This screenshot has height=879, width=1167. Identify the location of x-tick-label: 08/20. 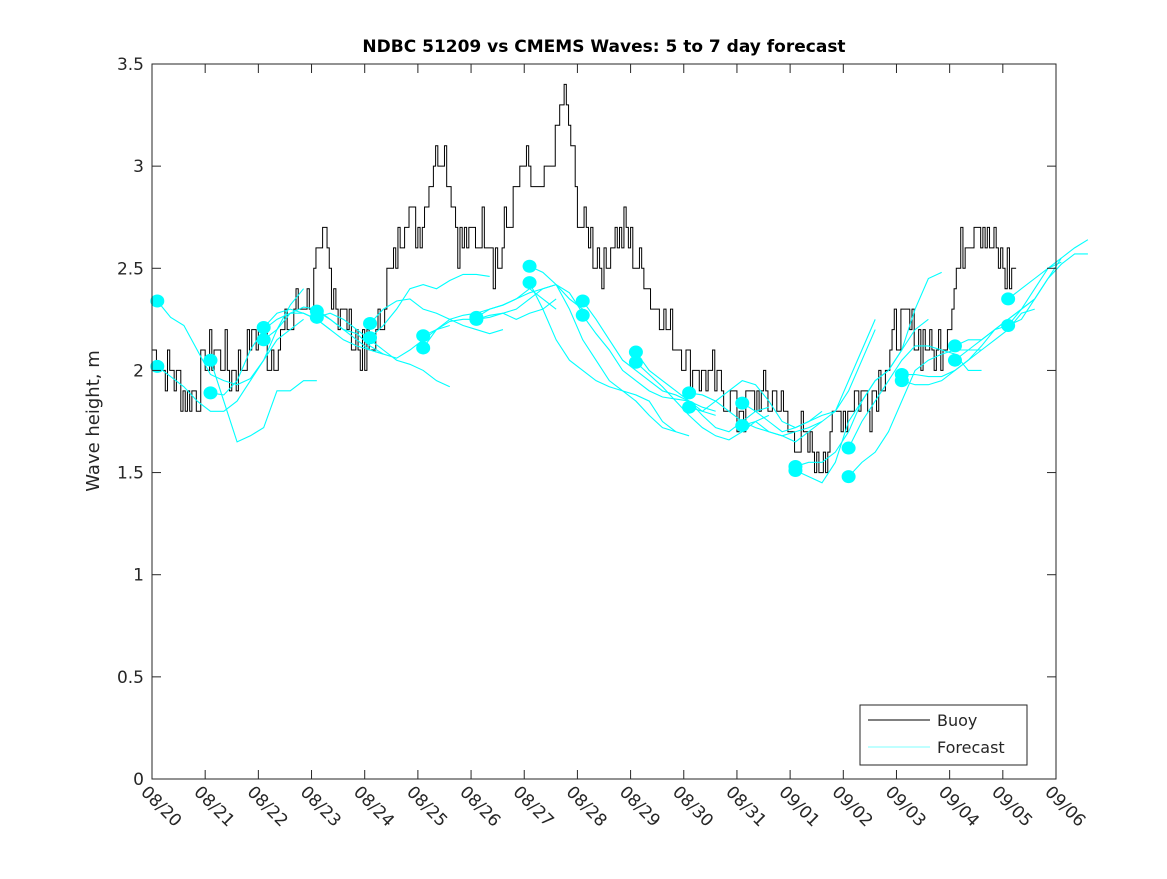
(160, 806).